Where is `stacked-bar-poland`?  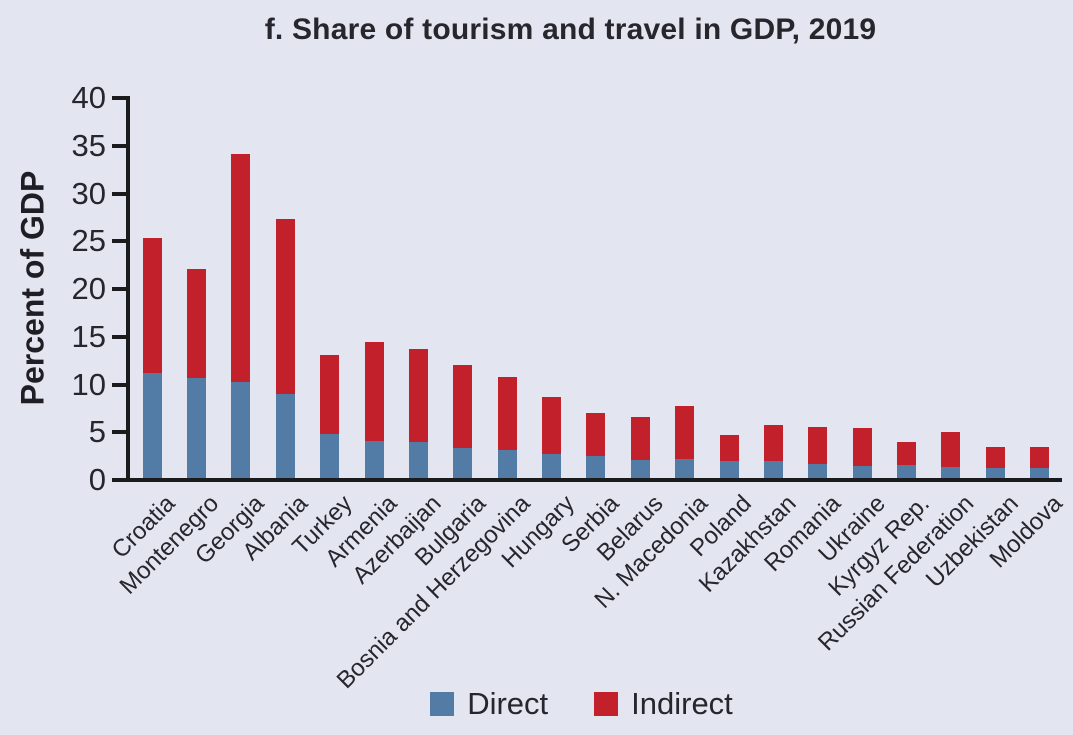 stacked-bar-poland is located at coordinates (729, 456).